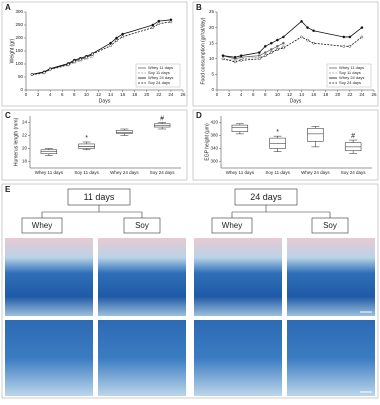 The width and height of the screenshot is (380, 405). Describe the element at coordinates (277, 132) in the screenshot. I see `annotation: *` at that location.